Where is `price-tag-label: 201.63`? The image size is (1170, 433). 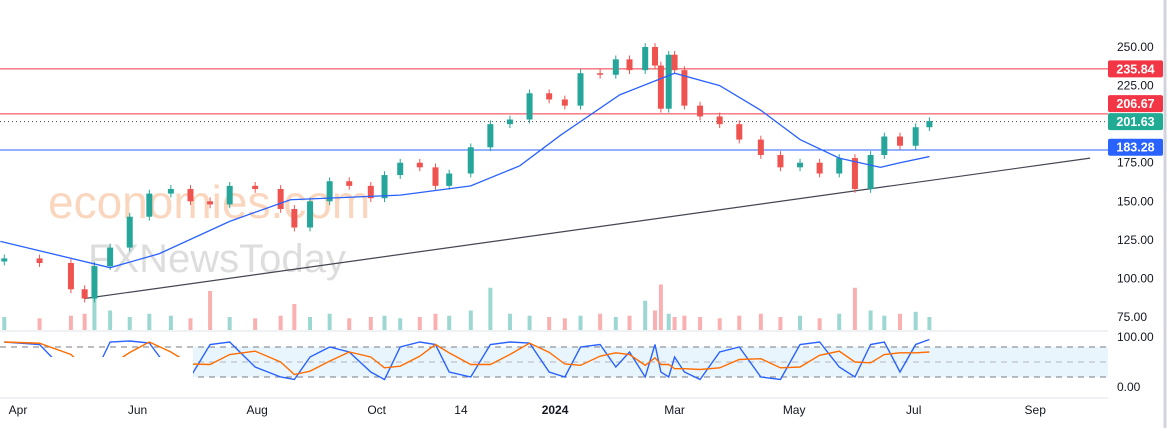
price-tag-label: 201.63 is located at coordinates (1135, 122).